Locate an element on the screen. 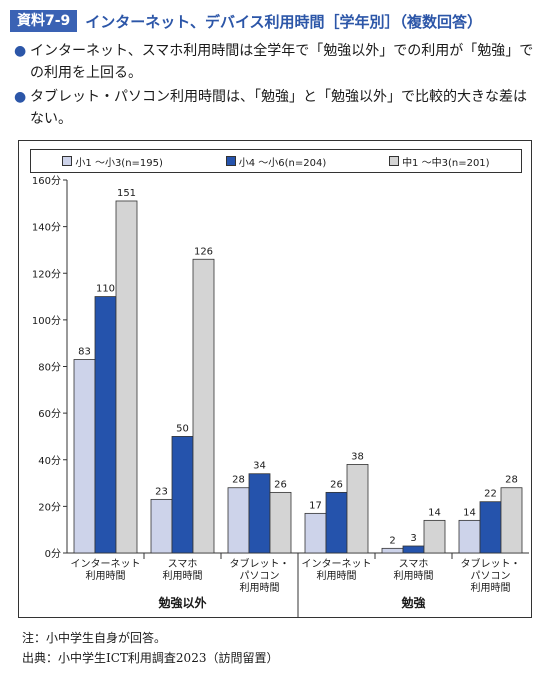  data-label: 38 is located at coordinates (357, 456).